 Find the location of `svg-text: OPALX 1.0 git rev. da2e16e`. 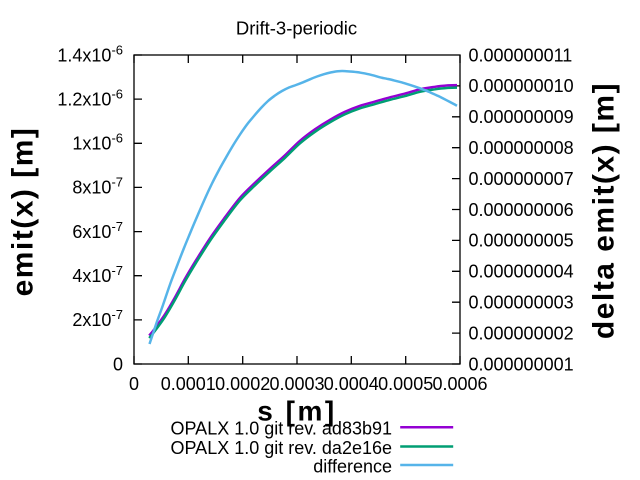

svg-text: OPALX 1.0 git rev. da2e16e is located at coordinates (281, 448).